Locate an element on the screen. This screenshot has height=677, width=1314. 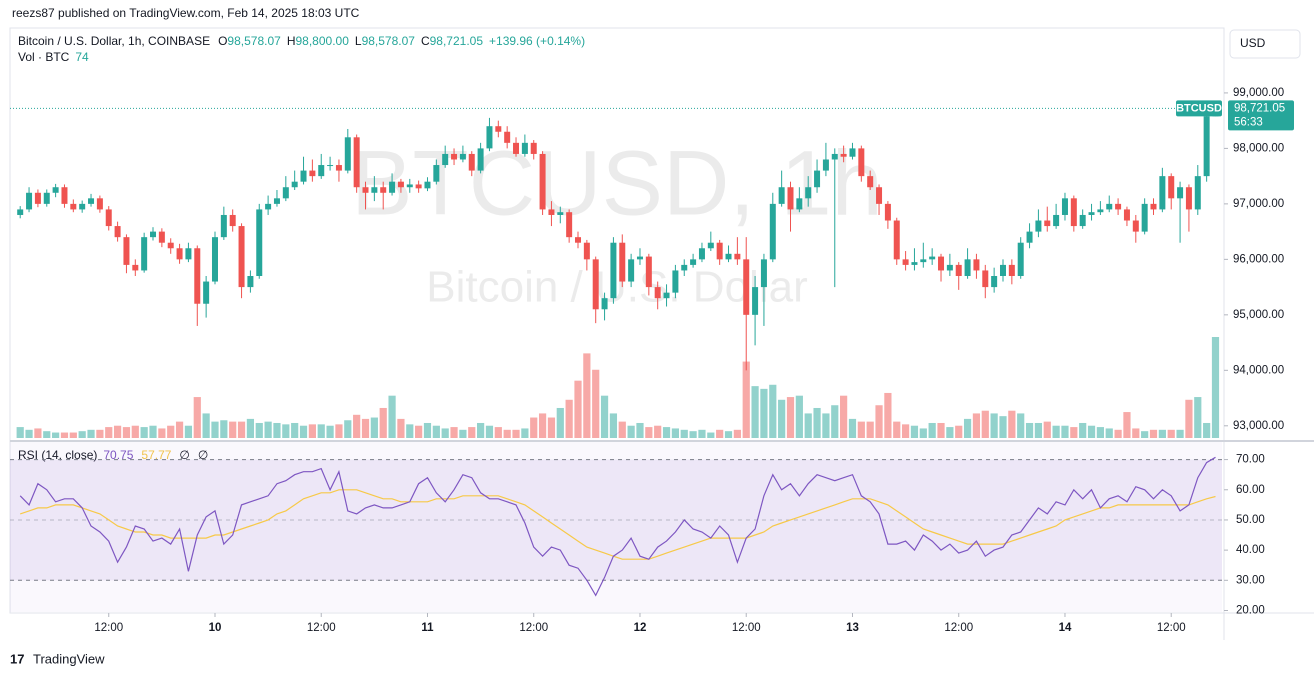
rsi-tick-label: 40.00 is located at coordinates (1250, 550).